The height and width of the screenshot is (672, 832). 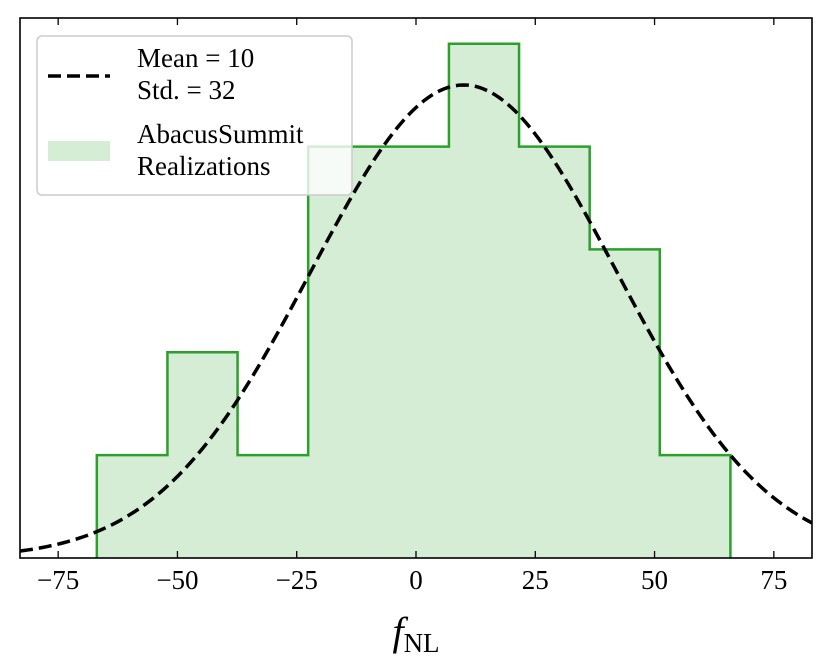 I want to click on legend-label: AbacusSummit, so click(x=220, y=134).